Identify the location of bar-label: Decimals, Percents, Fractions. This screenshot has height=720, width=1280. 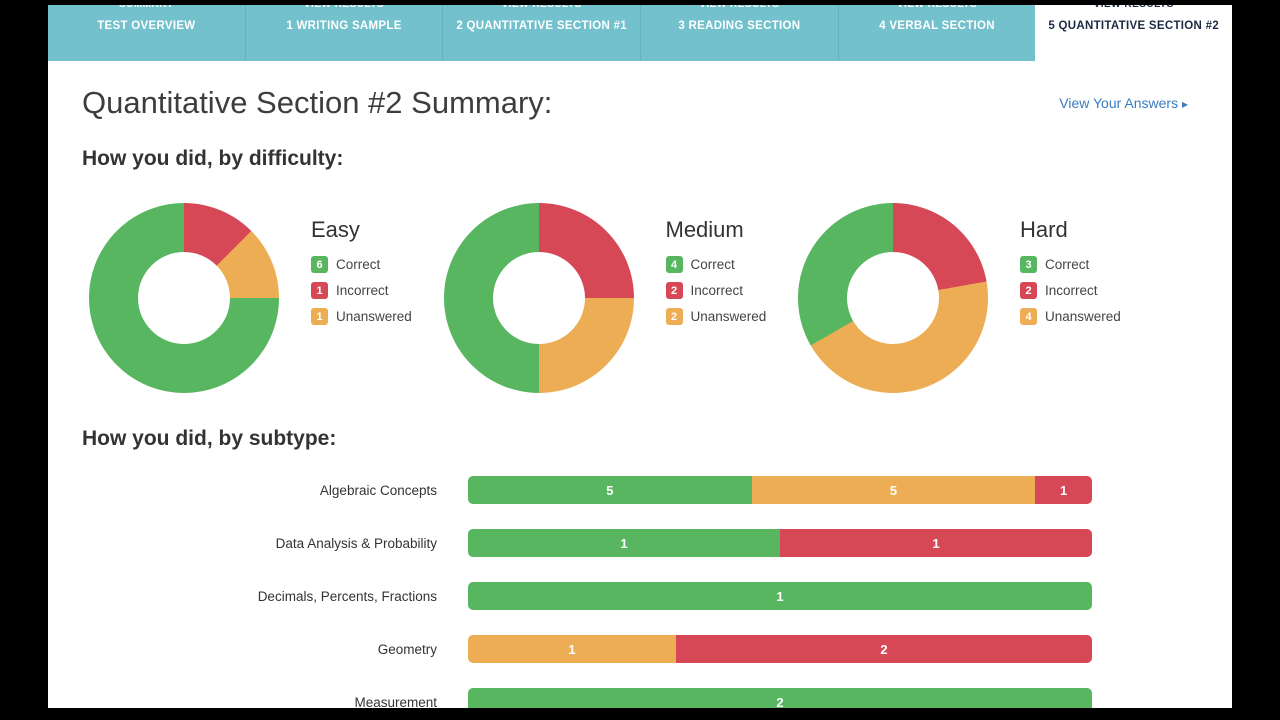
(347, 596).